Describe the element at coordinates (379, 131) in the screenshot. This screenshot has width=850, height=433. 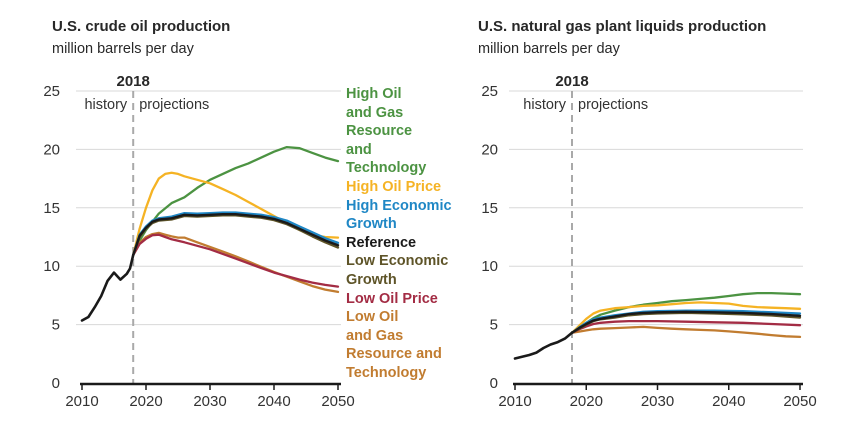
I see `legend-line: Resource` at that location.